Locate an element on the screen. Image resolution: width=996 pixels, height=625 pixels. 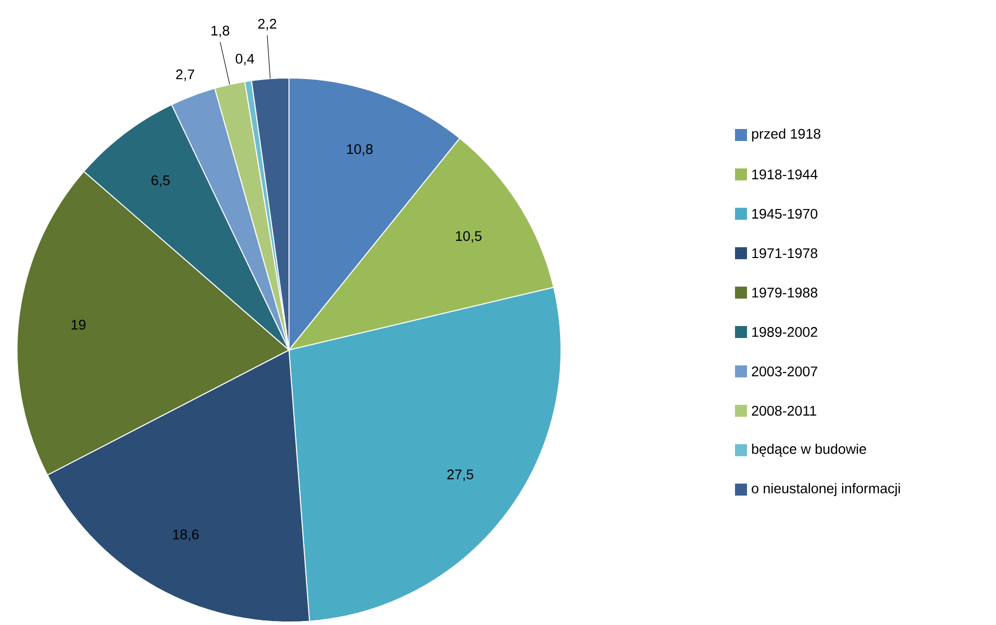
data-label: 2,7 is located at coordinates (185, 75).